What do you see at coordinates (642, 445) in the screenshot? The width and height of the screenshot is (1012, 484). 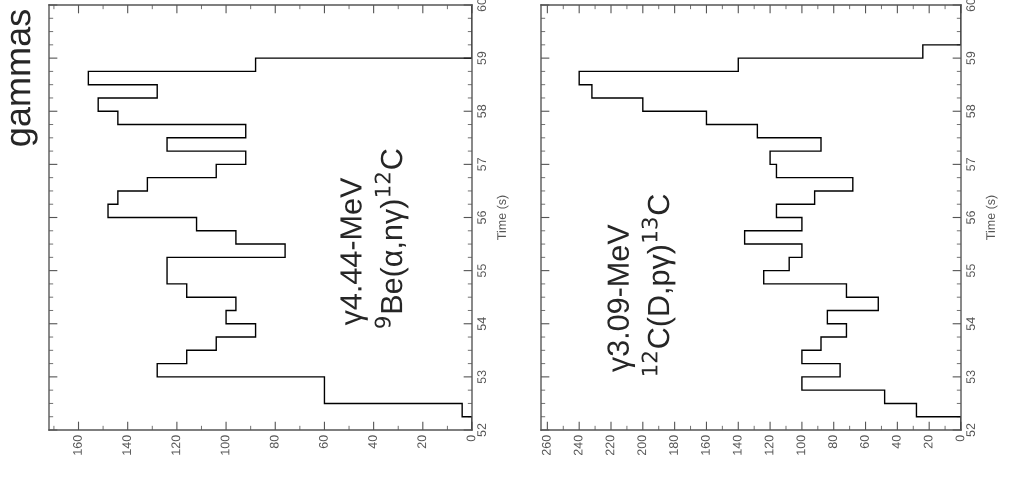 I see `x-tick-label: 200` at bounding box center [642, 445].